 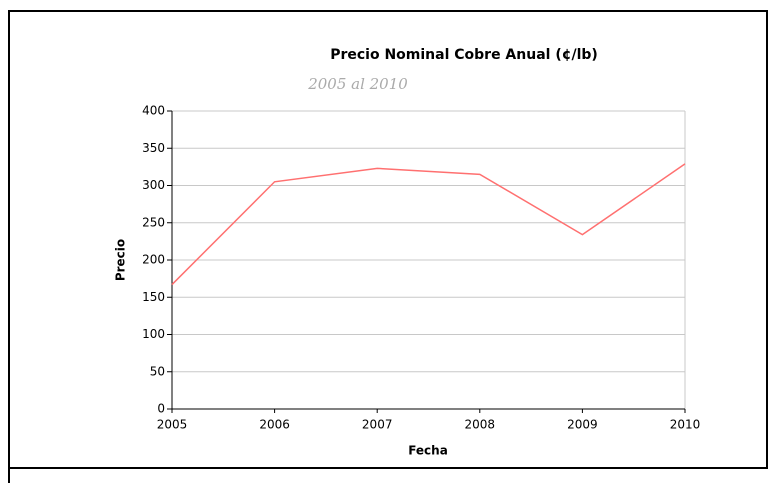 What do you see at coordinates (582, 425) in the screenshot?
I see `x-tick-label: 2009` at bounding box center [582, 425].